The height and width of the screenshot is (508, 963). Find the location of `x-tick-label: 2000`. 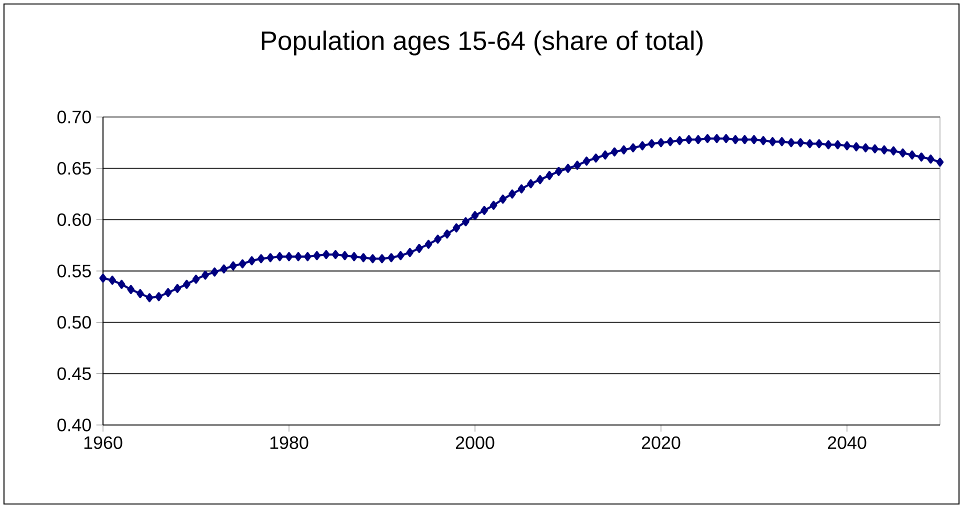

x-tick-label: 2000 is located at coordinates (475, 443).